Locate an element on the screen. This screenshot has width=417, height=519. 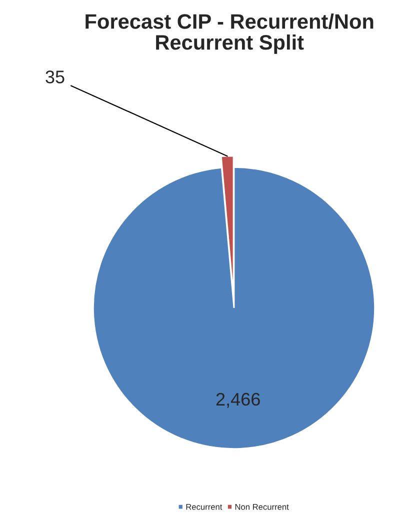
data-label: 35 is located at coordinates (55, 77).